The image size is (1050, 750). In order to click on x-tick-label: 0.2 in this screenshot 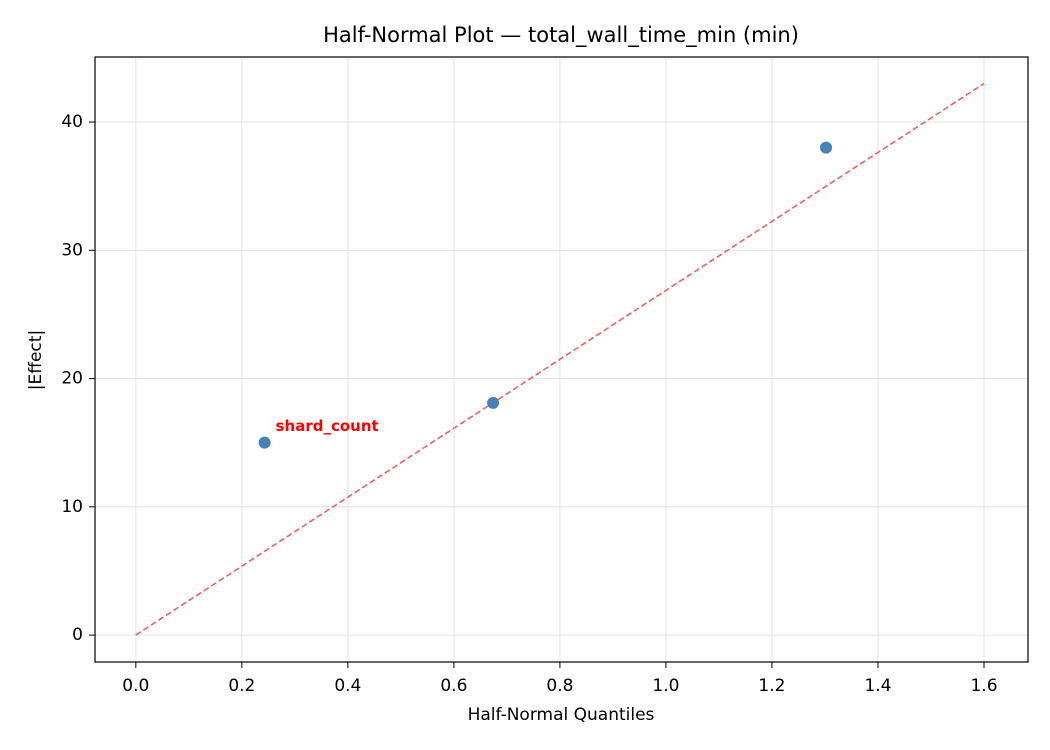, I will do `click(241, 686)`.